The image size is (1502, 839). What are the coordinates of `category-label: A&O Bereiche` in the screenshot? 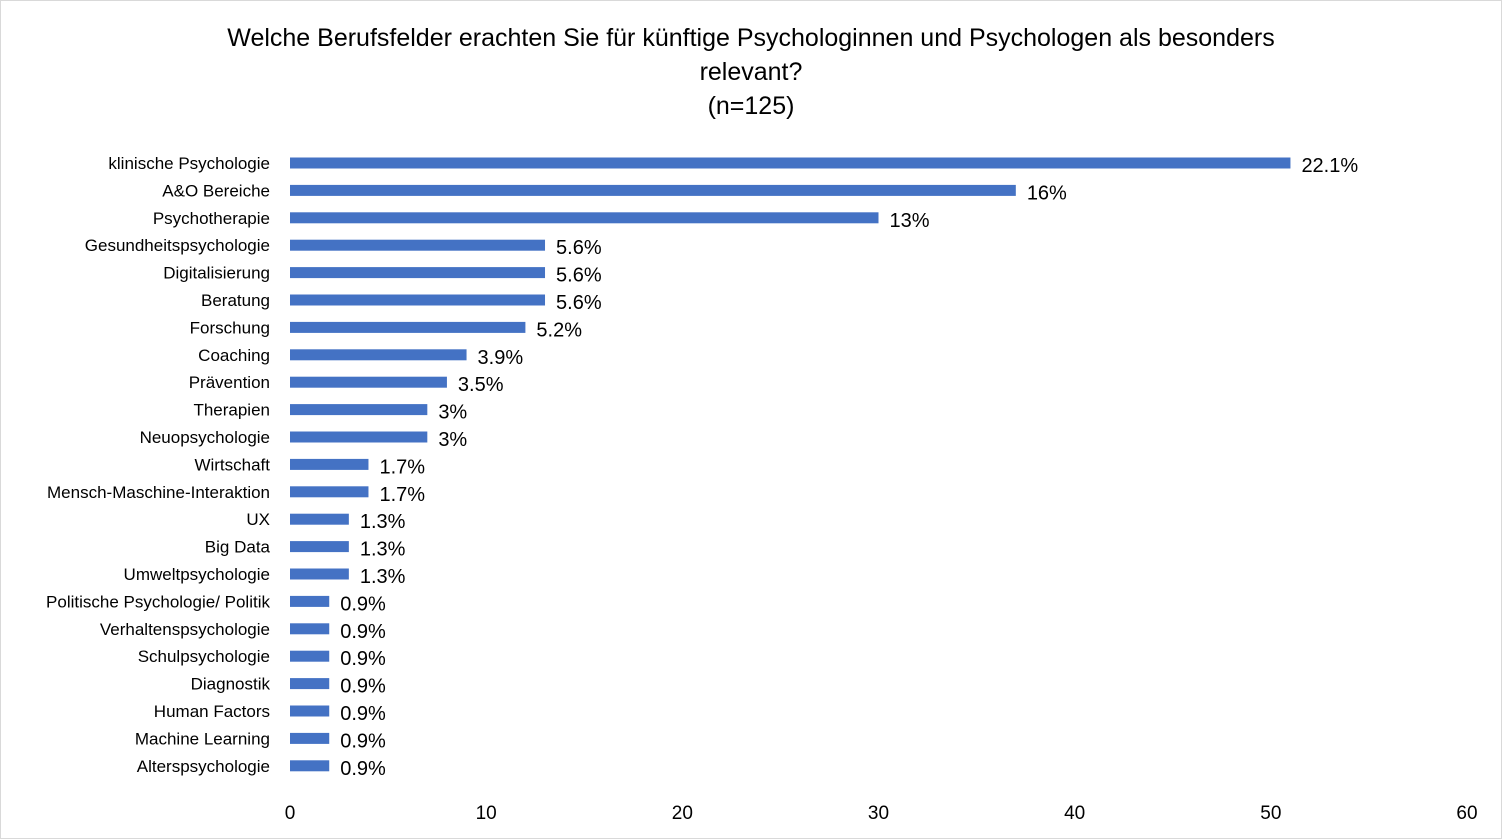 It's located at (216, 190).